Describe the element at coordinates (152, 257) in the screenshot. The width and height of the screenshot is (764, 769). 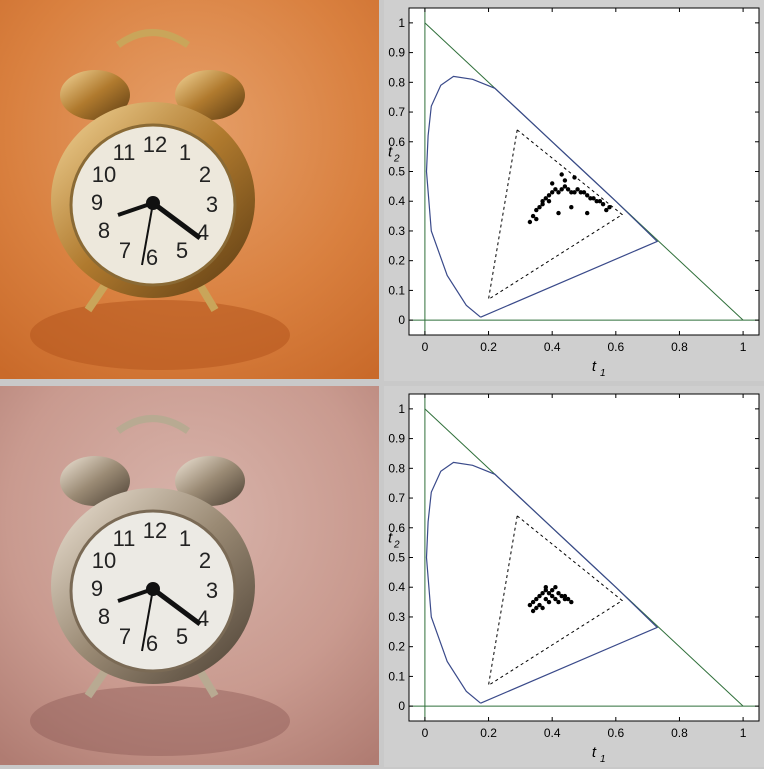
I see `clock-numeral: 6` at that location.